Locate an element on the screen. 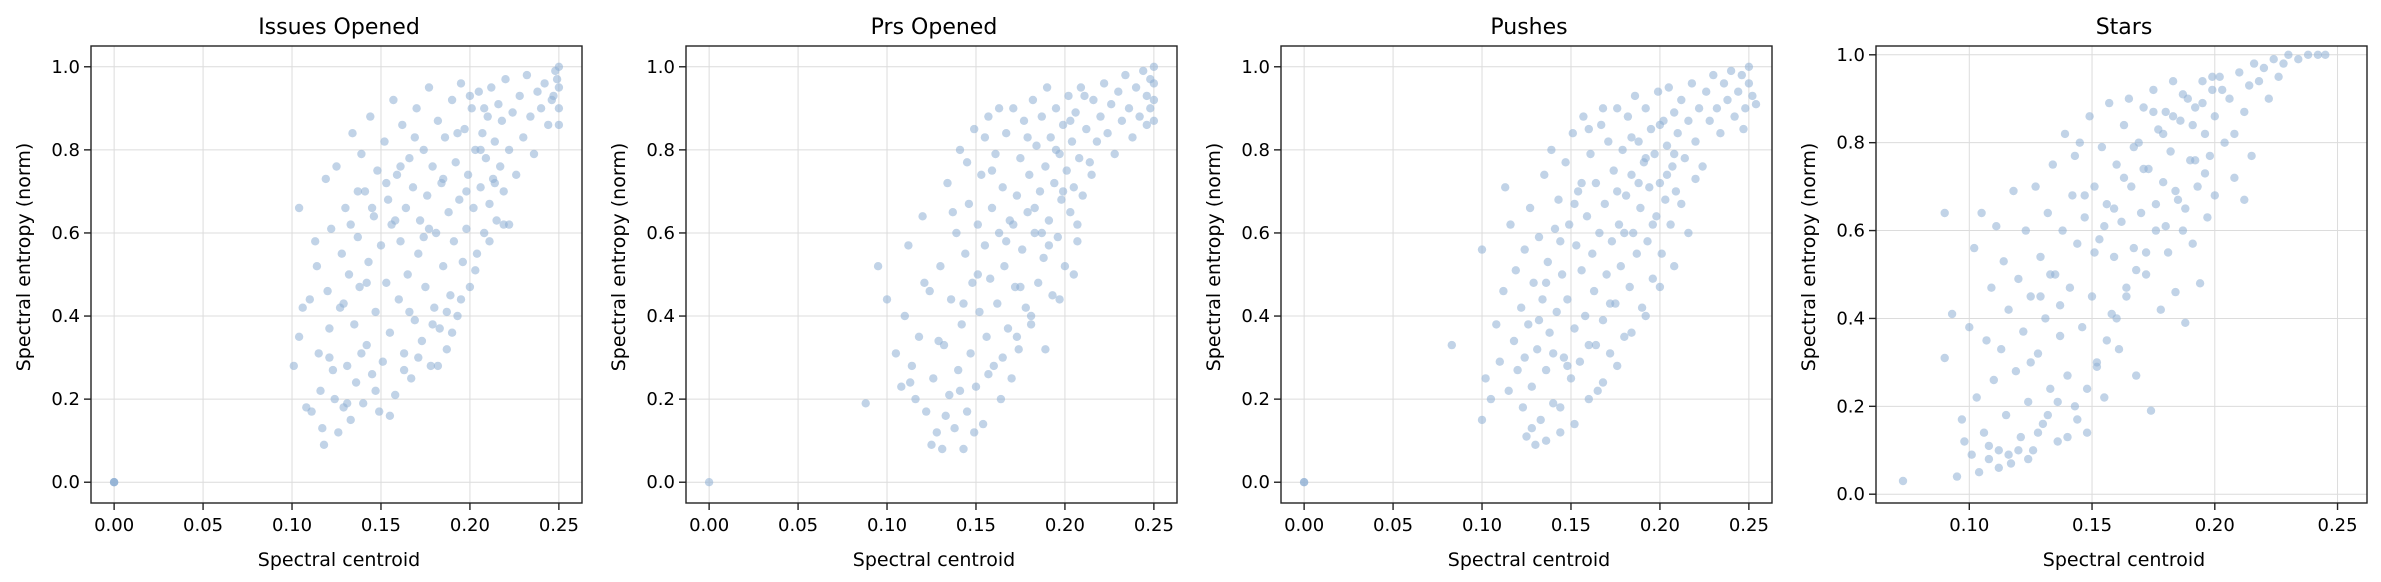 The width and height of the screenshot is (2381, 582). x-tick-label: 0.15 is located at coordinates (2092, 525).